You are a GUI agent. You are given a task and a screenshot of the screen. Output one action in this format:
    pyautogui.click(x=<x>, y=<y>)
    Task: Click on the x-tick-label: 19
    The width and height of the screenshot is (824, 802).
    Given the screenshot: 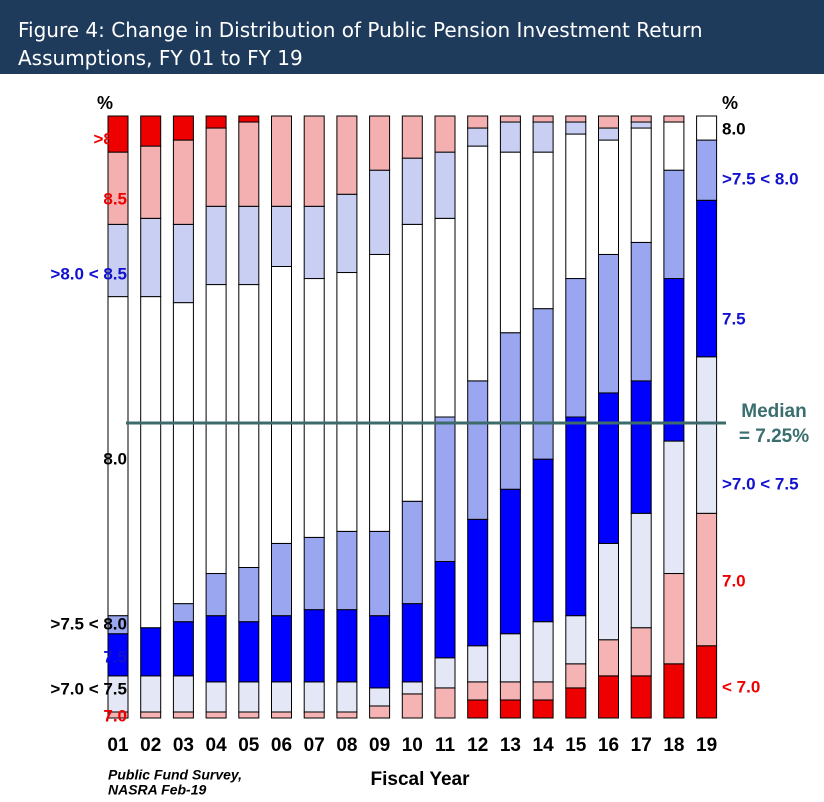 What is the action you would take?
    pyautogui.click(x=706, y=745)
    